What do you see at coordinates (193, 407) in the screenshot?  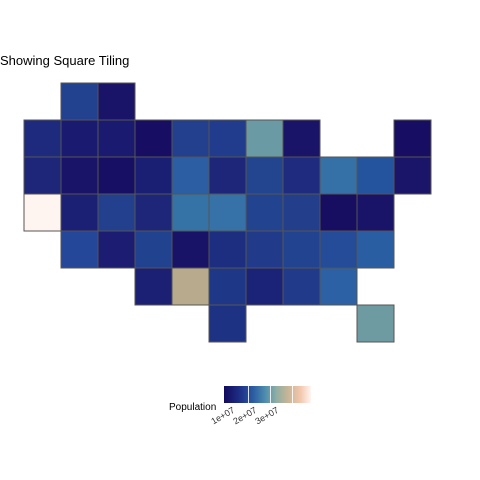 I see `legend-title: Population` at bounding box center [193, 407].